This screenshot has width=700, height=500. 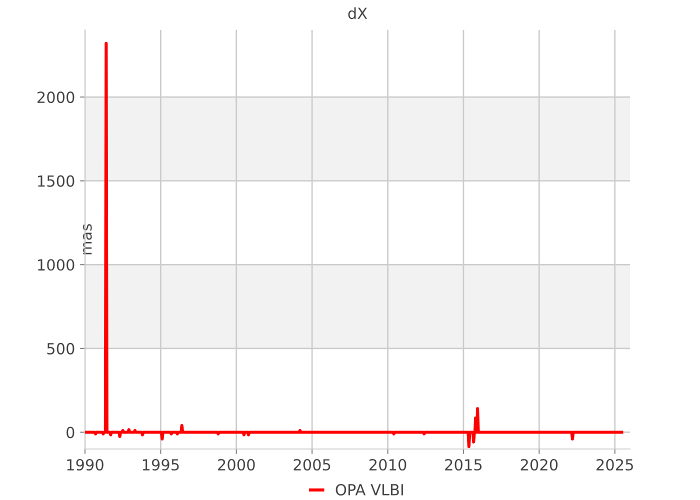 I want to click on legend-label: OPA VLBI, so click(x=369, y=490).